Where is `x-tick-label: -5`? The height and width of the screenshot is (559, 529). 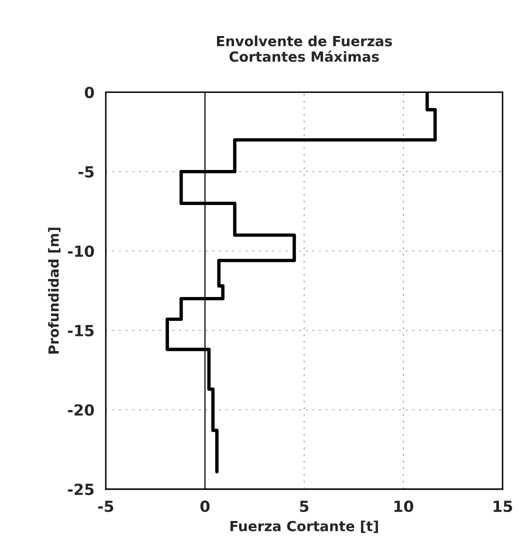 x-tick-label: -5 is located at coordinates (106, 506).